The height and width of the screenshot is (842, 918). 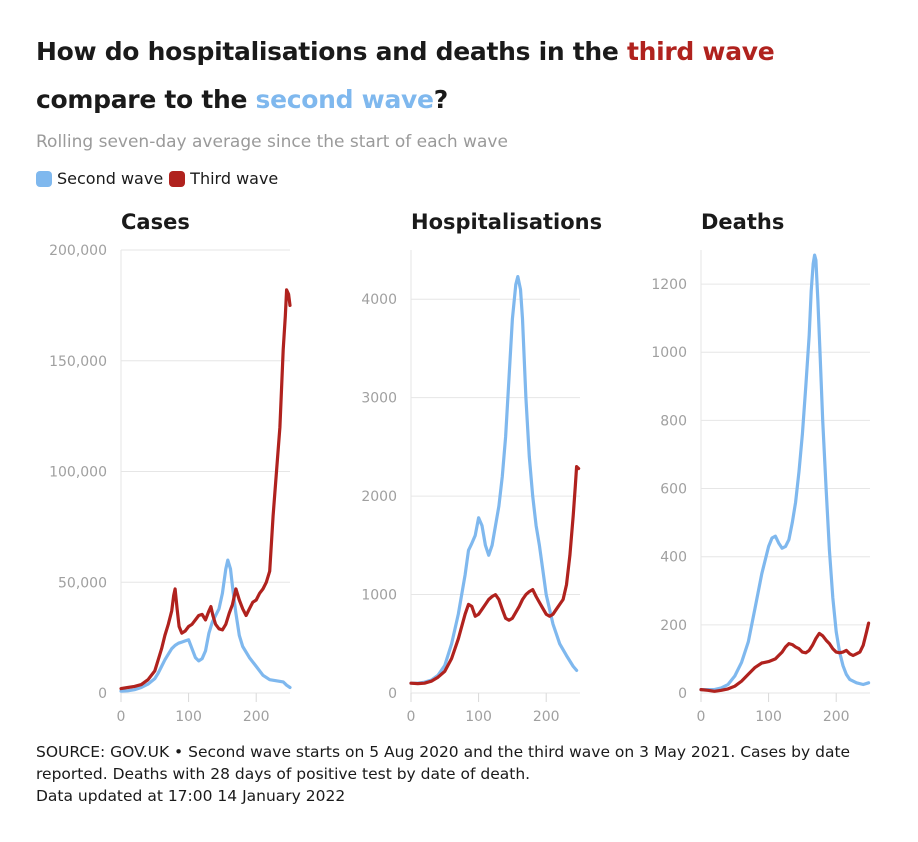 I want to click on panel-title-hospitalisations: Hospitalisations, so click(x=507, y=222).